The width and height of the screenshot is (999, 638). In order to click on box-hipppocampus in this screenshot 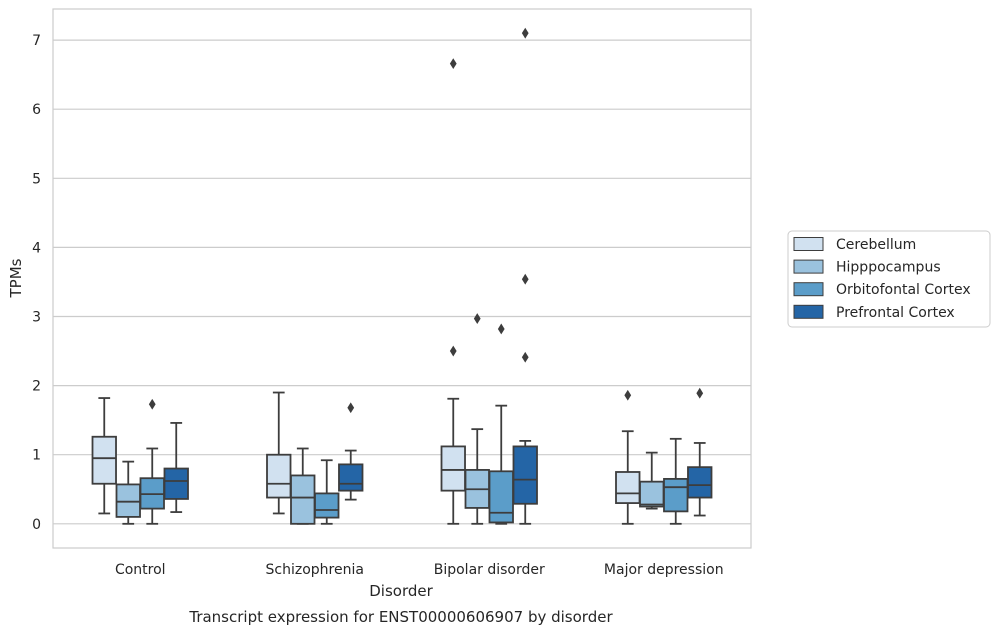, I will do `click(477, 419)`.